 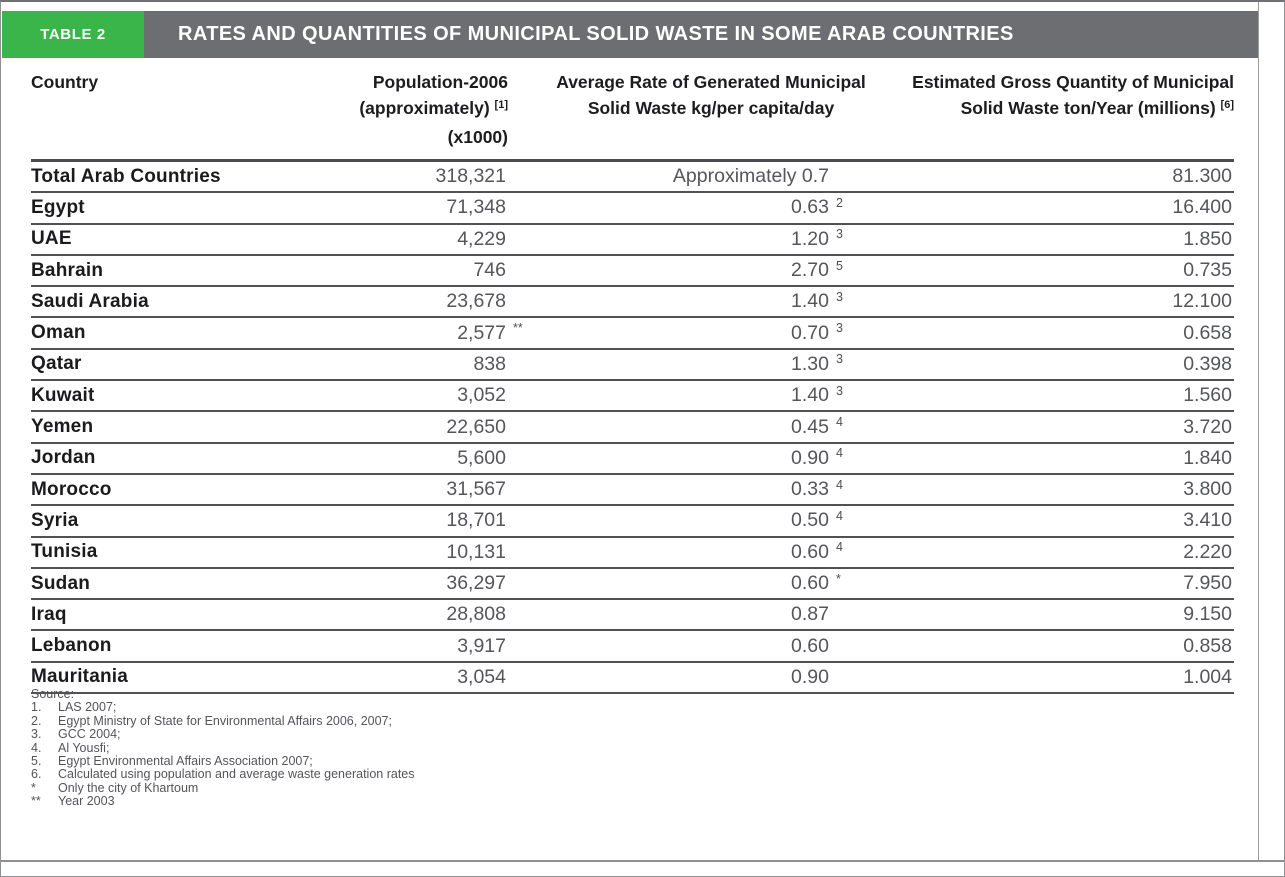 I want to click on table-row: Yemen 22,650 0.45 4 3.720, so click(x=632, y=428).